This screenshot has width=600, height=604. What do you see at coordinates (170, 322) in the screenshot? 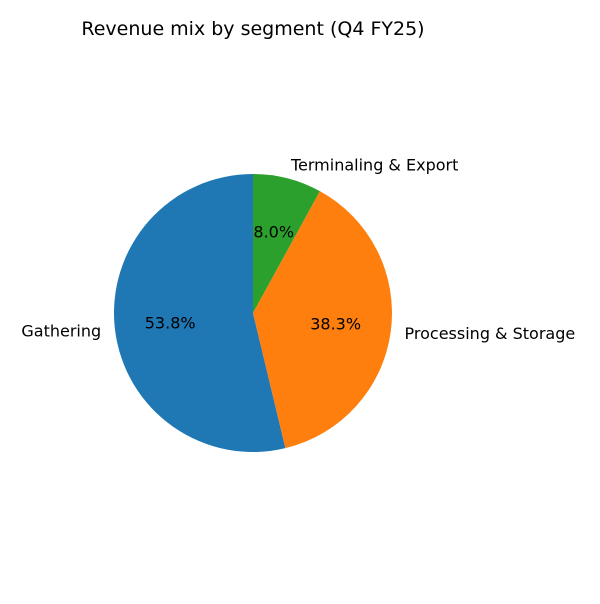
I see `pie-slice-pct-label: 53.8%` at bounding box center [170, 322].